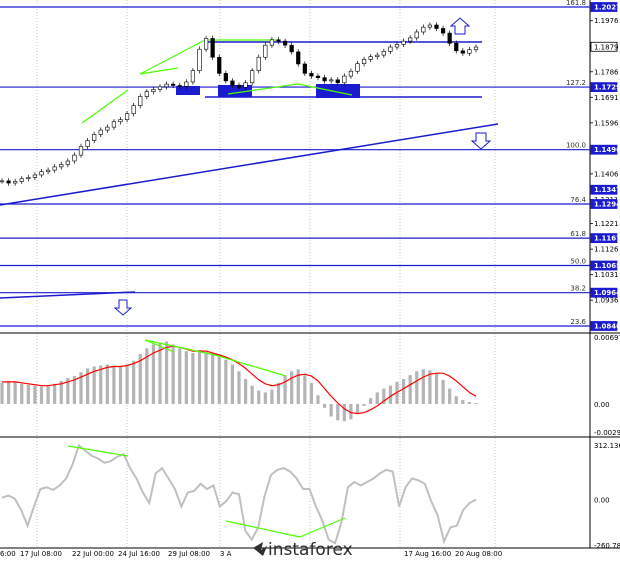 The image size is (620, 563). What do you see at coordinates (606, 275) in the screenshot?
I see `y-tick-label: 1.1031` at bounding box center [606, 275].